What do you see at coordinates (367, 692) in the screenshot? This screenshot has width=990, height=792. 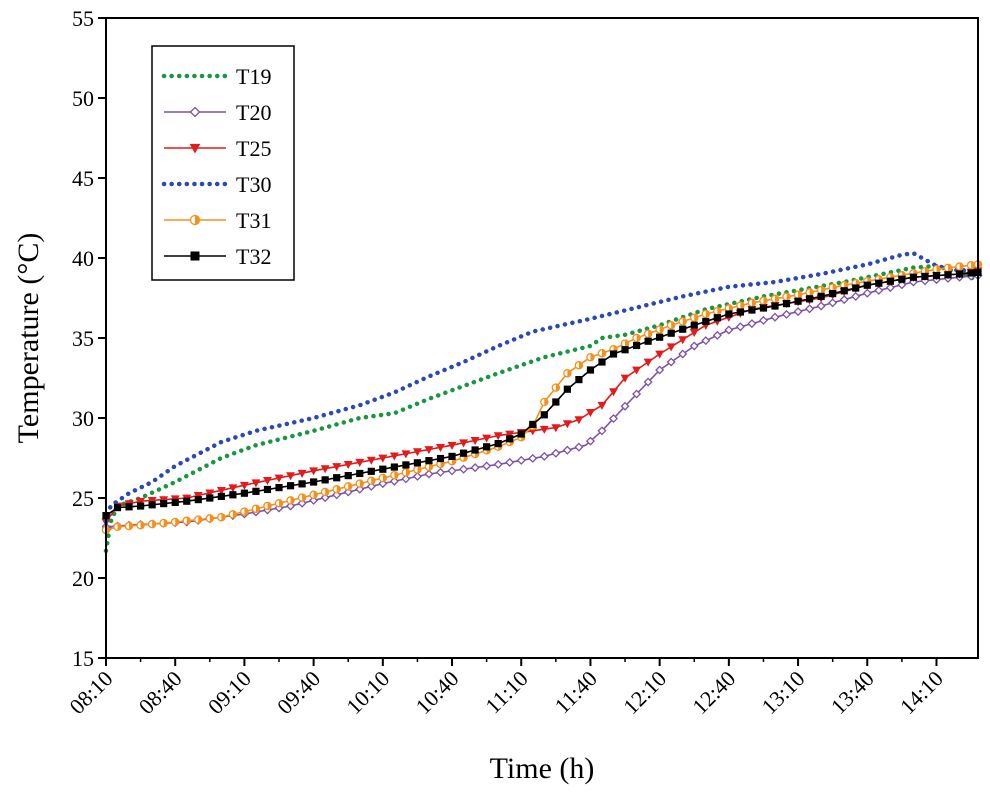 I see `x-tick-label: 10:10` at bounding box center [367, 692].